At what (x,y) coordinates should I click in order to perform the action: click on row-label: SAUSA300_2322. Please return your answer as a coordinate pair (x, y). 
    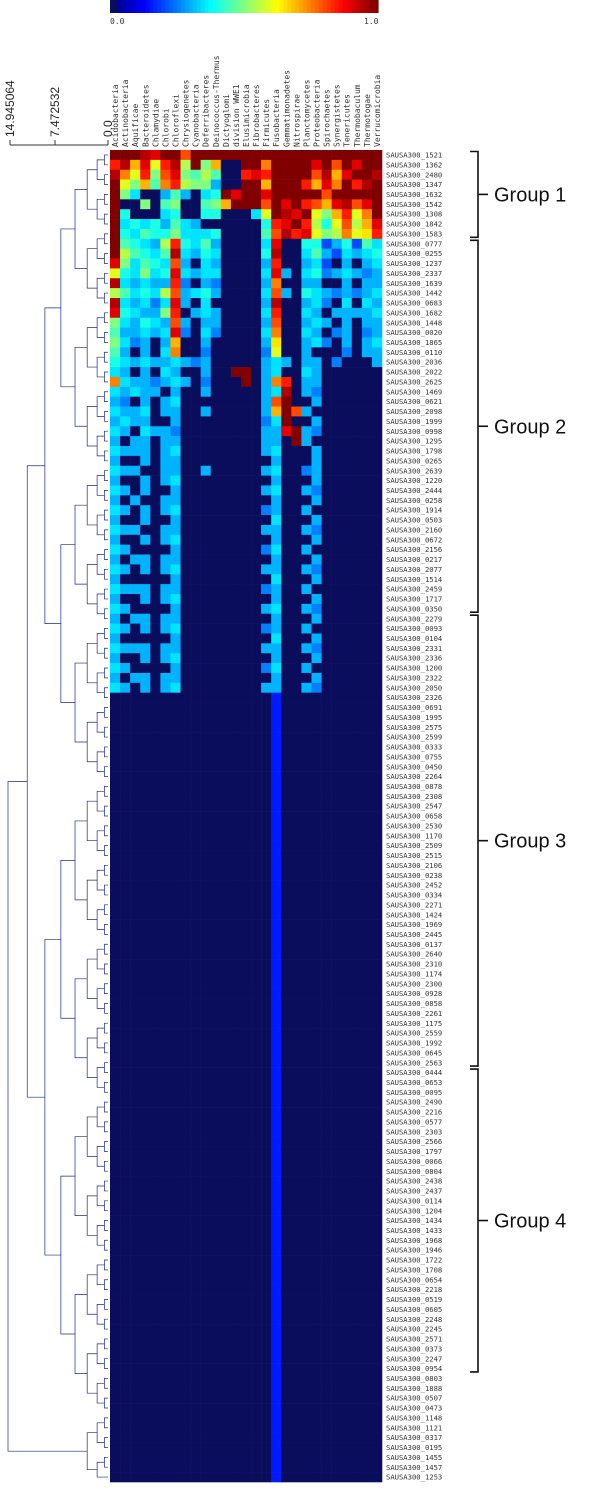
    Looking at the image, I should click on (414, 677).